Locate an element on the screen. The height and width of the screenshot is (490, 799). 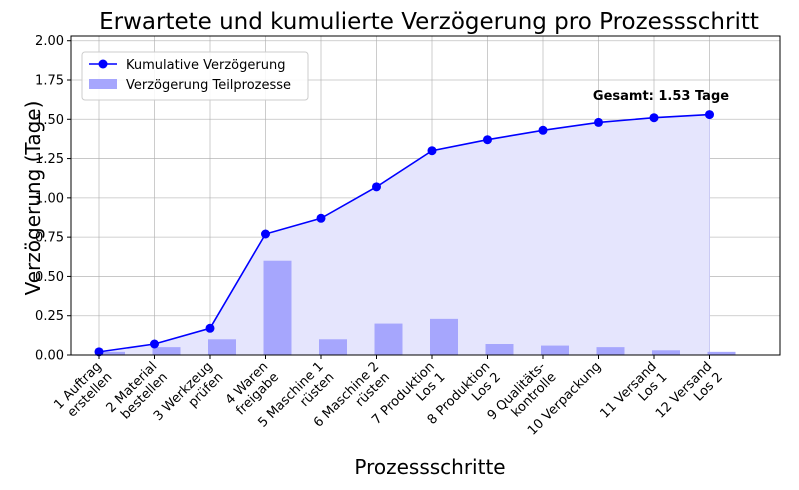
legend-label-cumulative: Kumulative Verzögerung is located at coordinates (205, 65).